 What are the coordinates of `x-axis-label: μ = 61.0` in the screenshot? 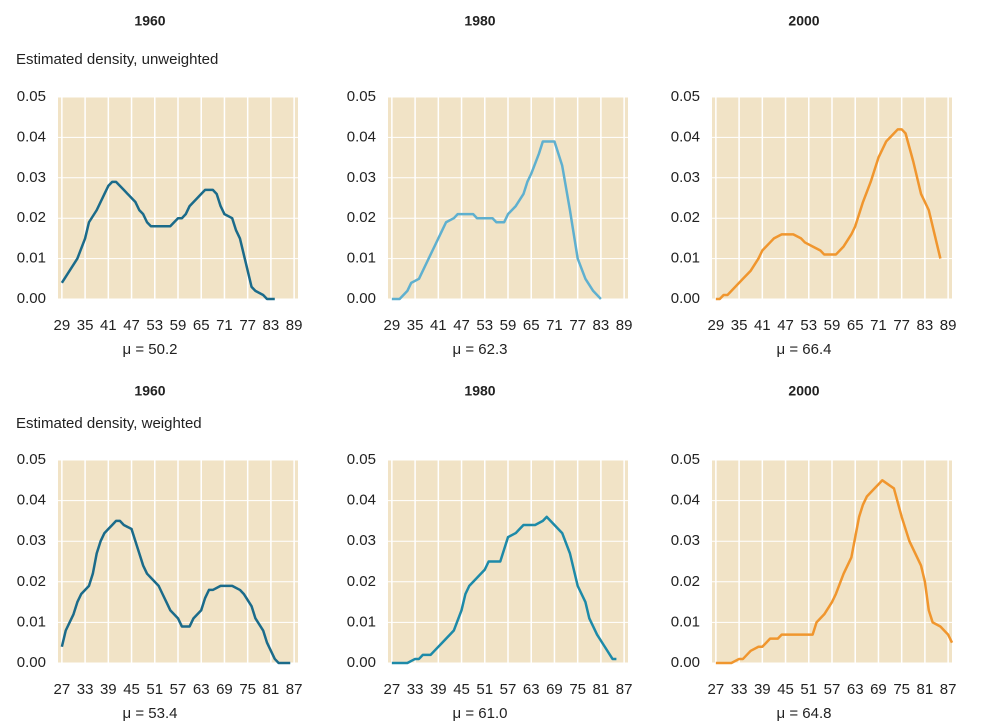 It's located at (480, 713).